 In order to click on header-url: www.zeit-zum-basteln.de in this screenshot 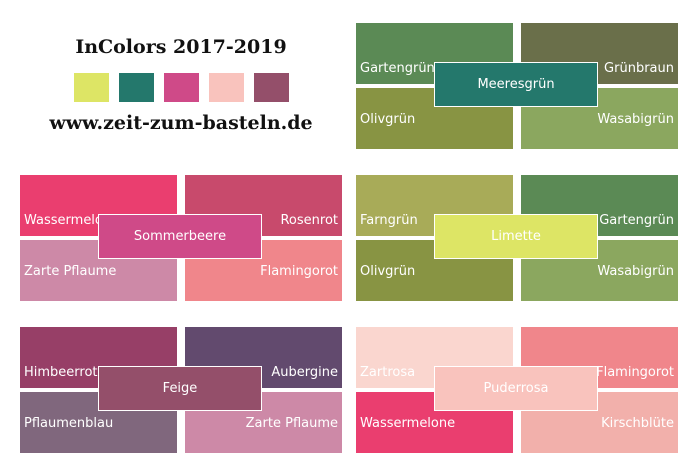, I will do `click(181, 123)`.